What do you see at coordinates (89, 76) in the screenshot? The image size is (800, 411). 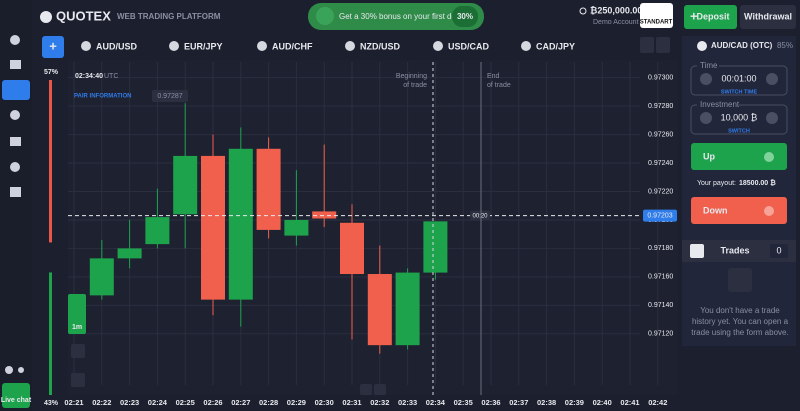 I see `clock: 02:34:40` at bounding box center [89, 76].